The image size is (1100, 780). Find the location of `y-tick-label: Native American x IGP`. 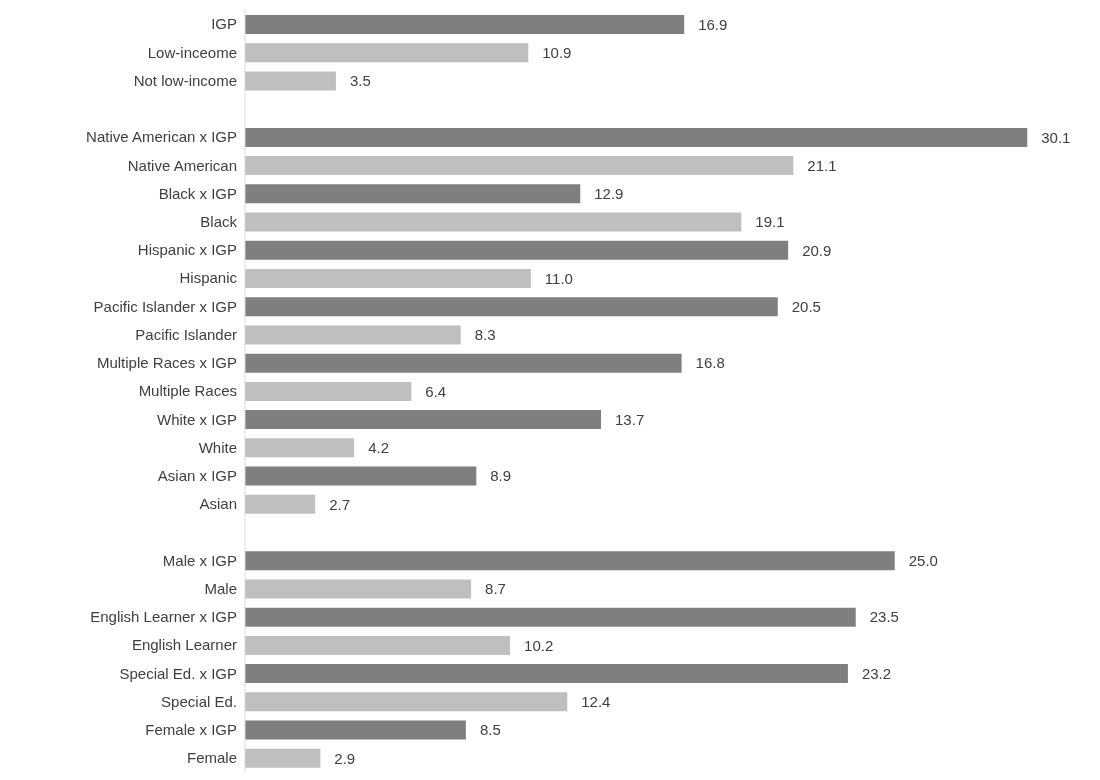

y-tick-label: Native American x IGP is located at coordinates (161, 137).